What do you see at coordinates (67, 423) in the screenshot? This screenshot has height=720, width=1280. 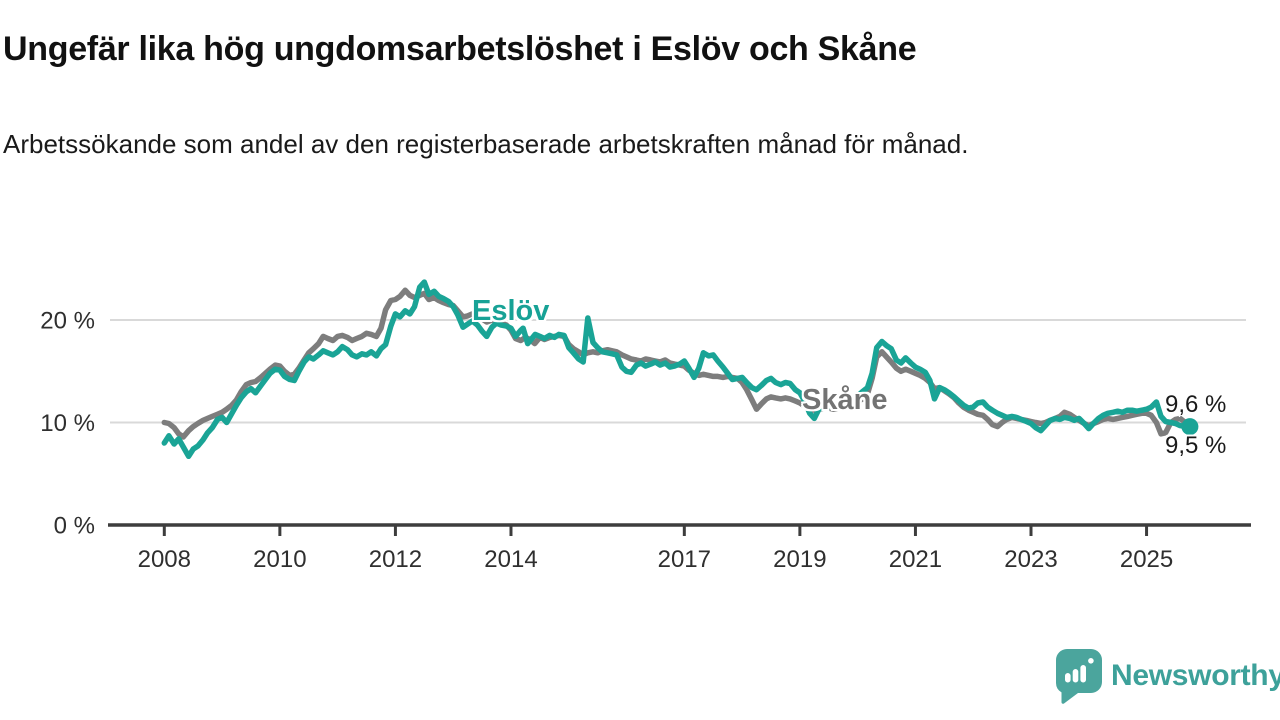 I see `y-tick-label: 10 %` at bounding box center [67, 423].